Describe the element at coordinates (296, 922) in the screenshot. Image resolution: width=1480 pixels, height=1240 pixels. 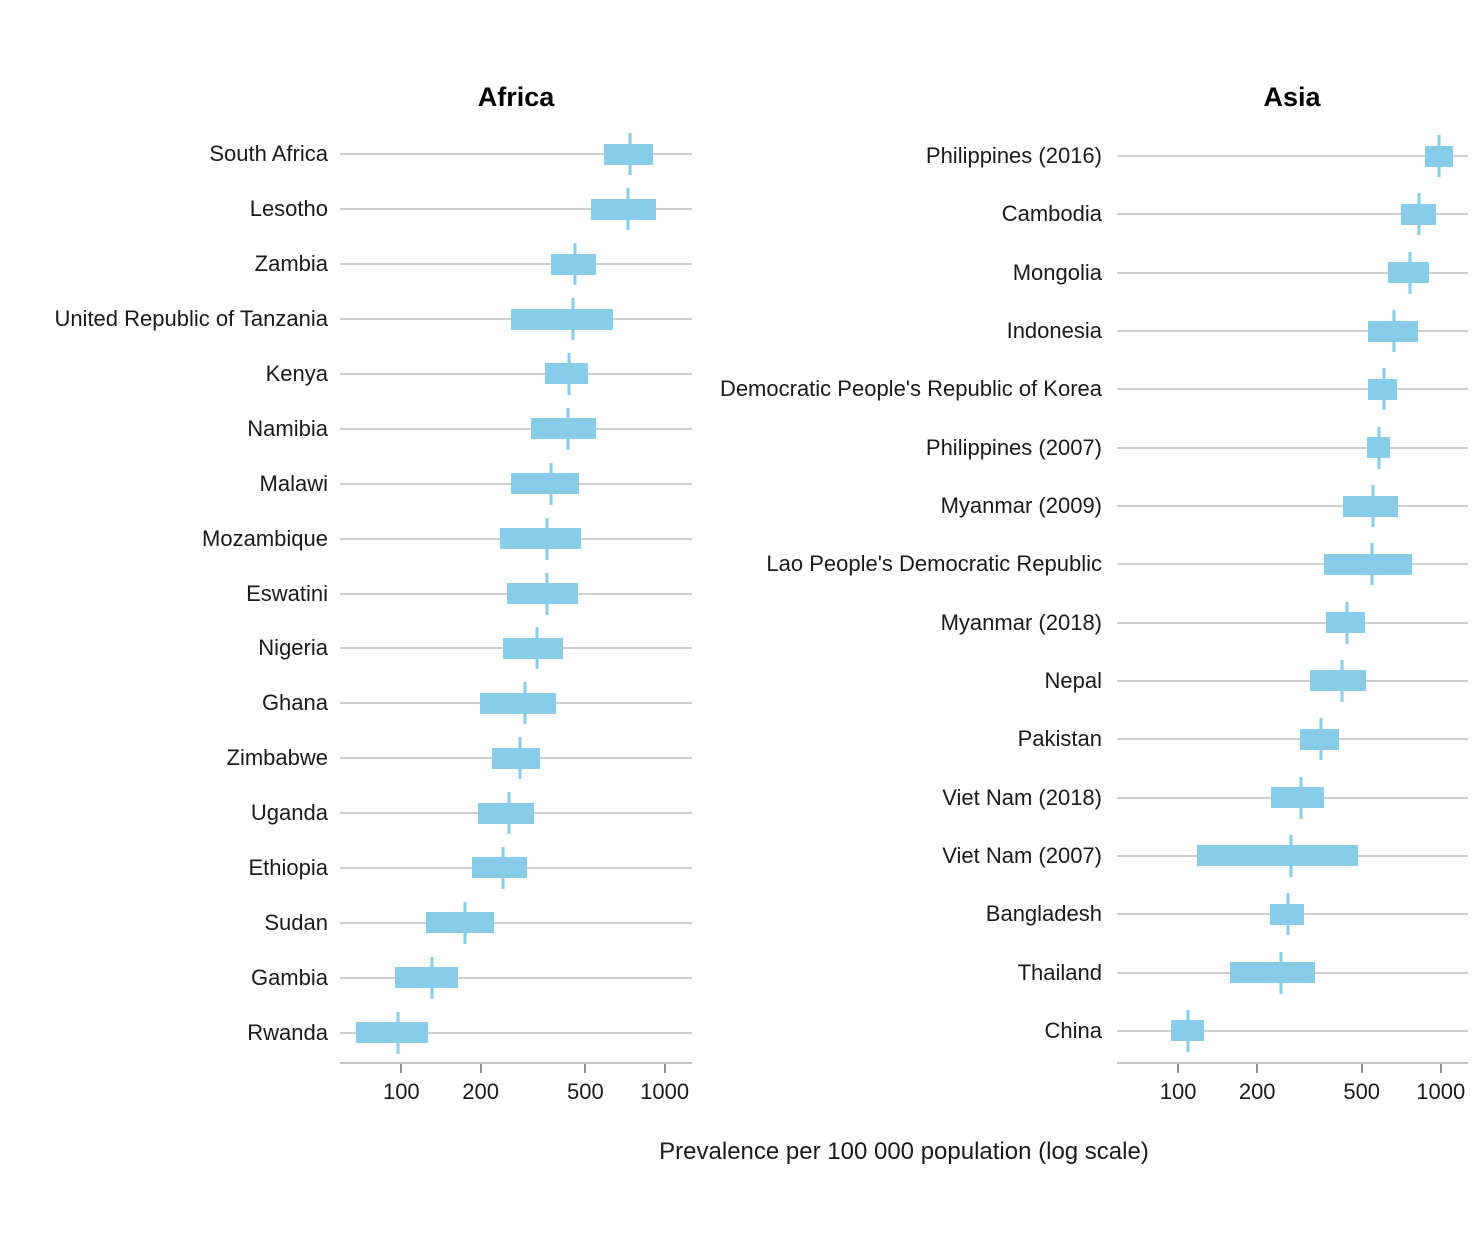
I see `row-label: Sudan` at that location.